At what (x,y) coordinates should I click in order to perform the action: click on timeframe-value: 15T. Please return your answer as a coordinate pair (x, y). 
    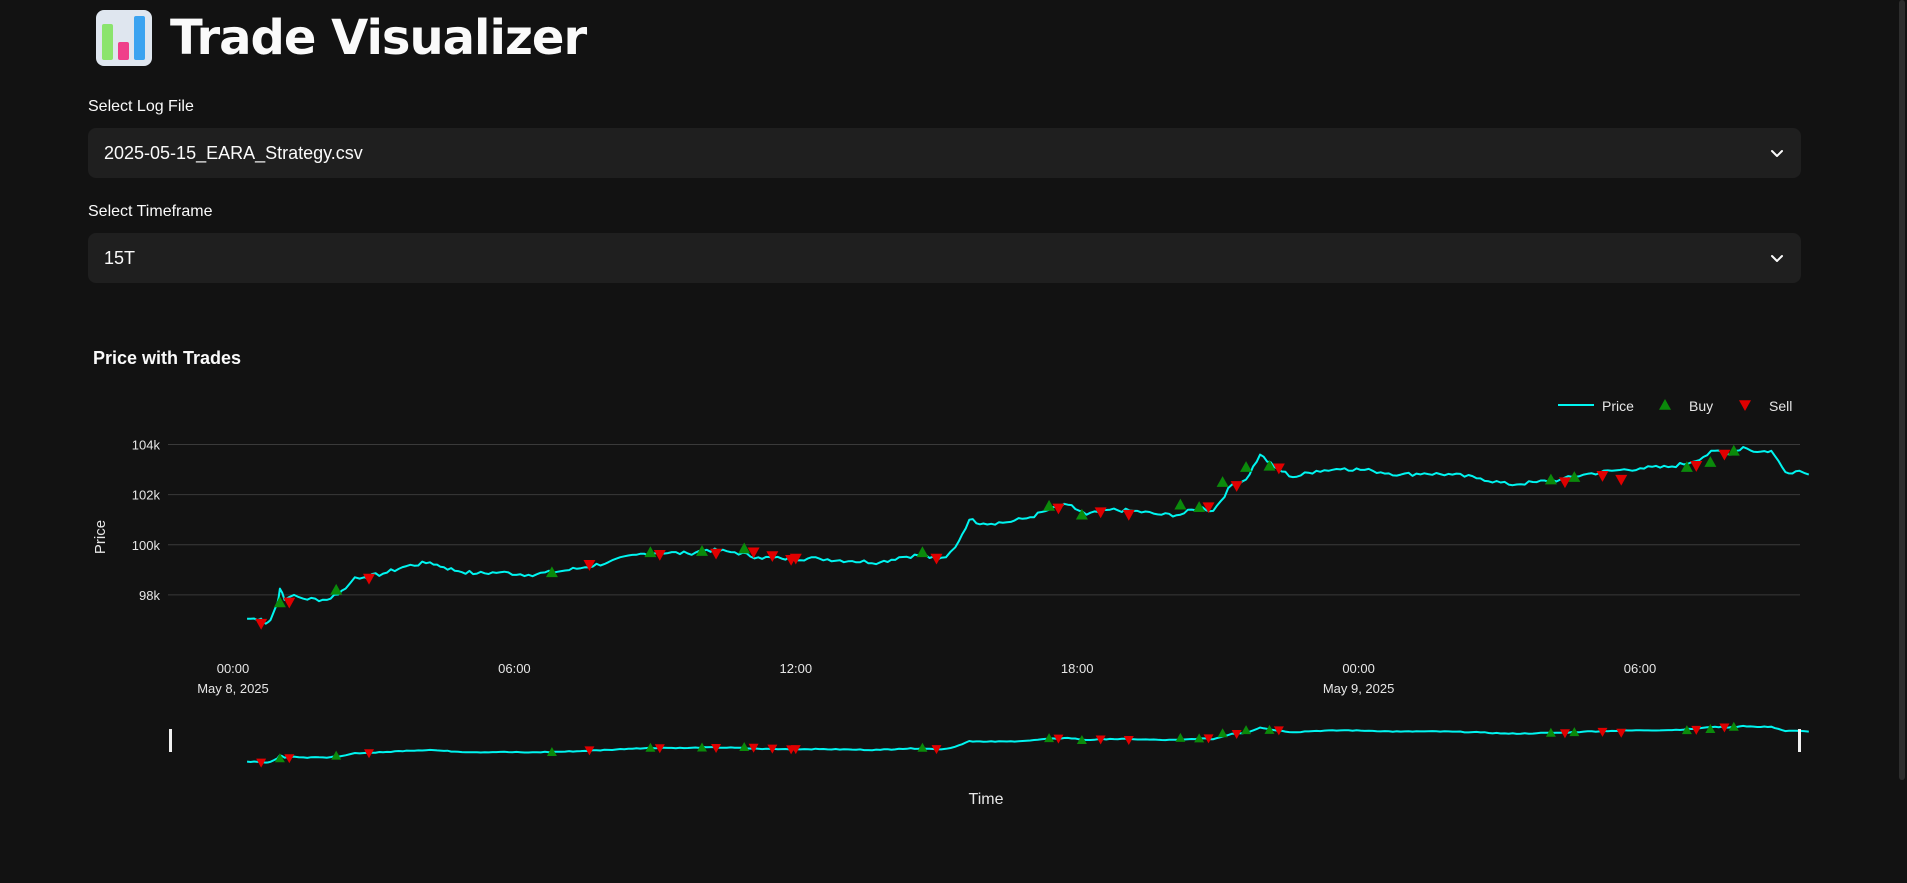
    Looking at the image, I should click on (120, 257).